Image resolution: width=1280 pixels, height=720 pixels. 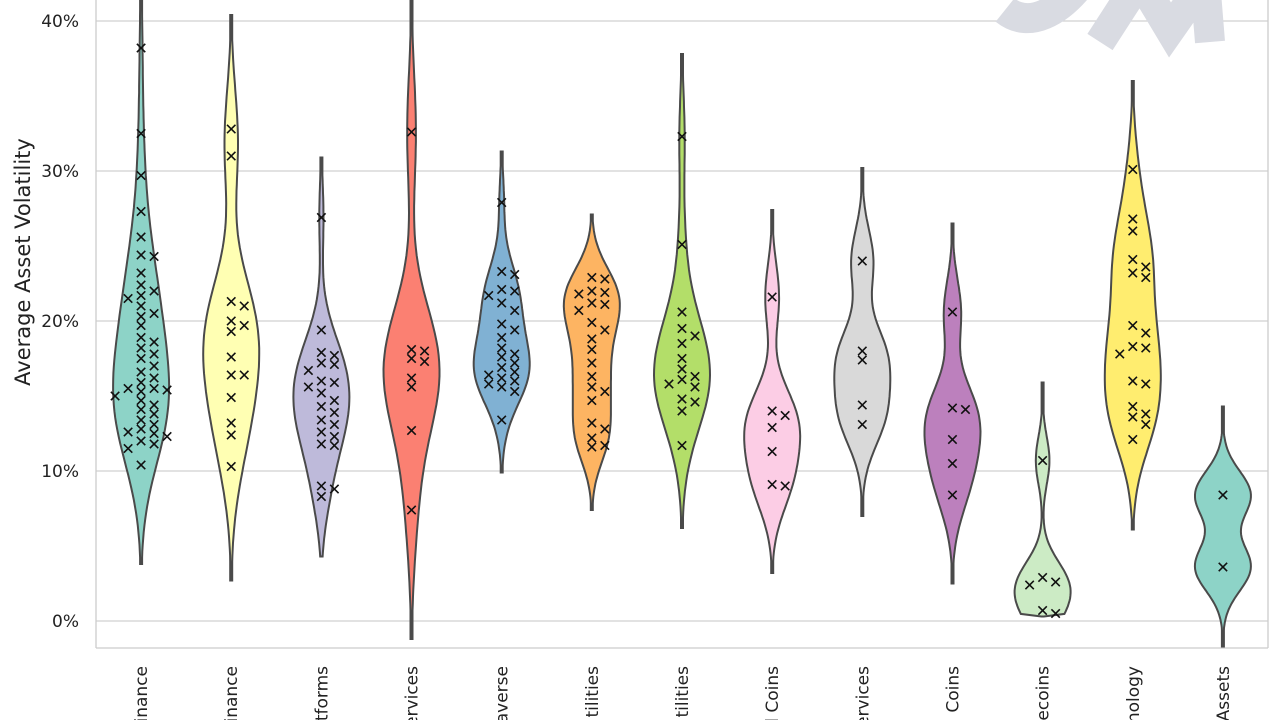 What do you see at coordinates (60, 172) in the screenshot?
I see `y-tick-label: 30%` at bounding box center [60, 172].